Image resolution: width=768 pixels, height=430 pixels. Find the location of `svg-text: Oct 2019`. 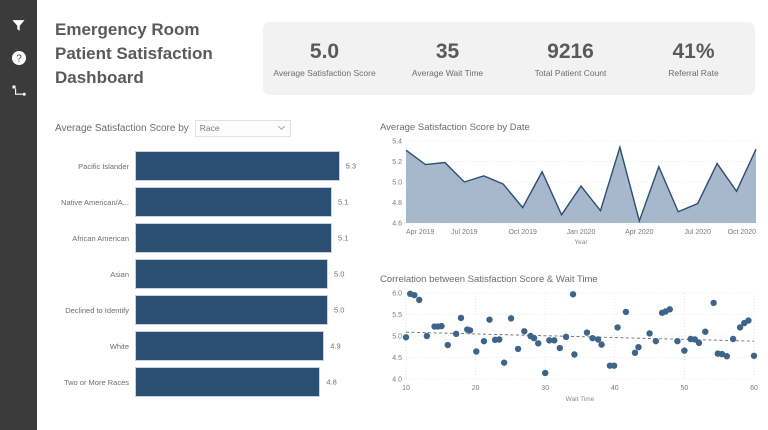

svg-text: Oct 2019 is located at coordinates (522, 232).